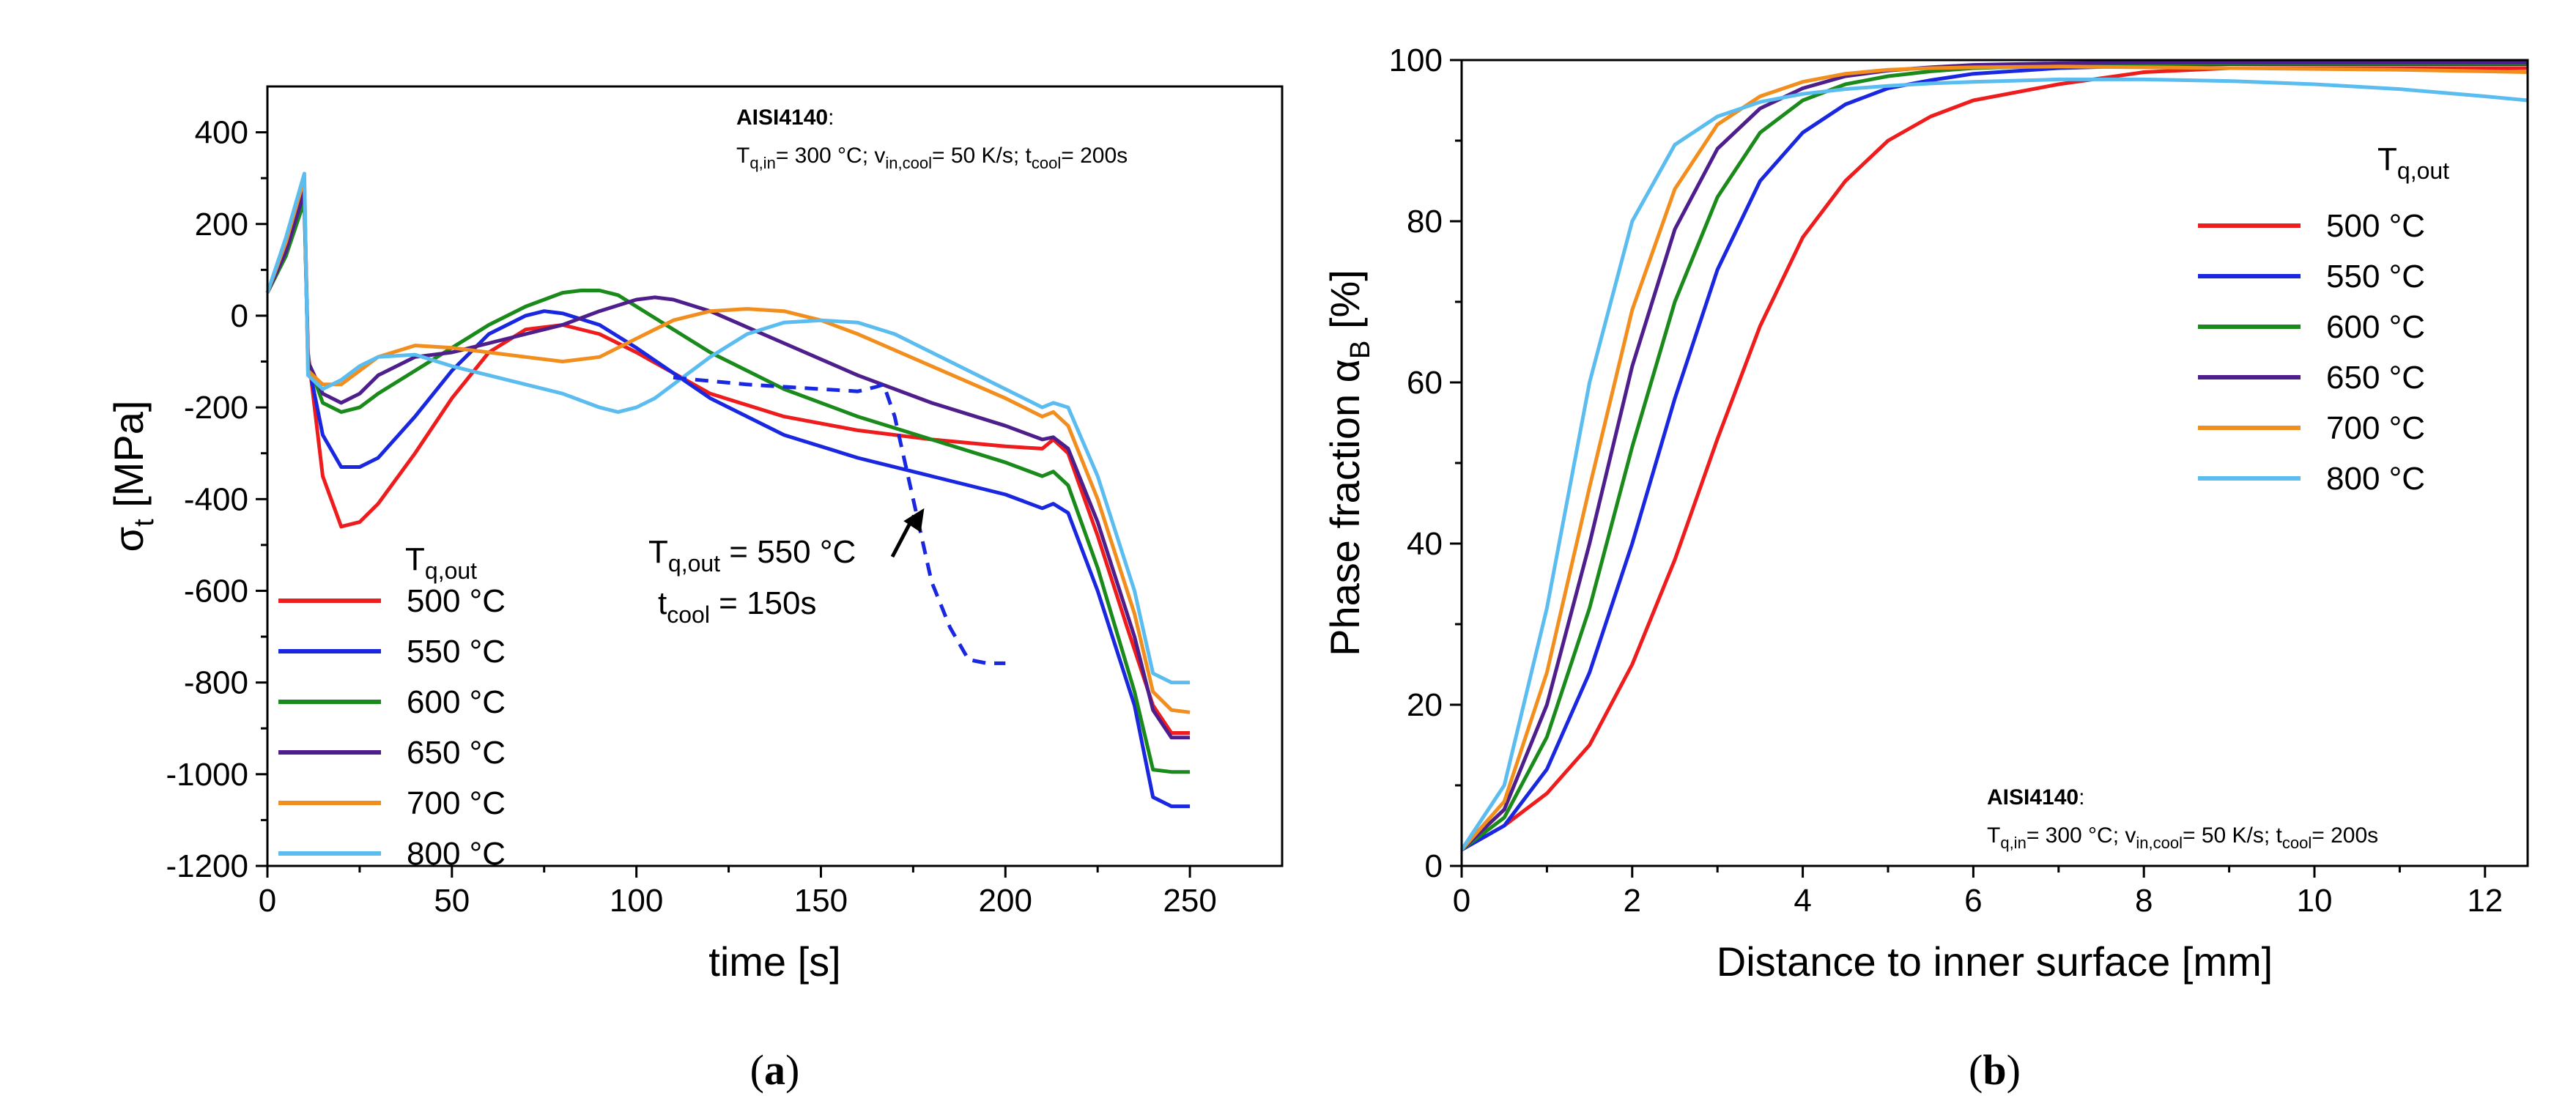 This screenshot has width=2576, height=1115. Describe the element at coordinates (1189, 901) in the screenshot. I see `x-tick-label: 250` at that location.